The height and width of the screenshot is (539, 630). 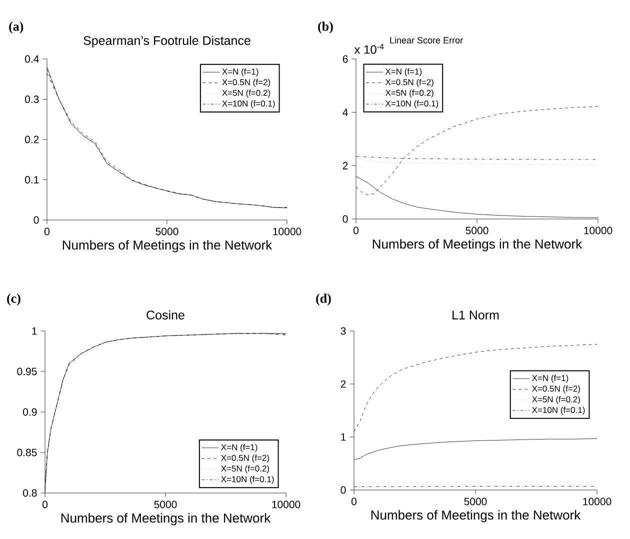 I want to click on y-tick-label: 6, so click(x=345, y=59).